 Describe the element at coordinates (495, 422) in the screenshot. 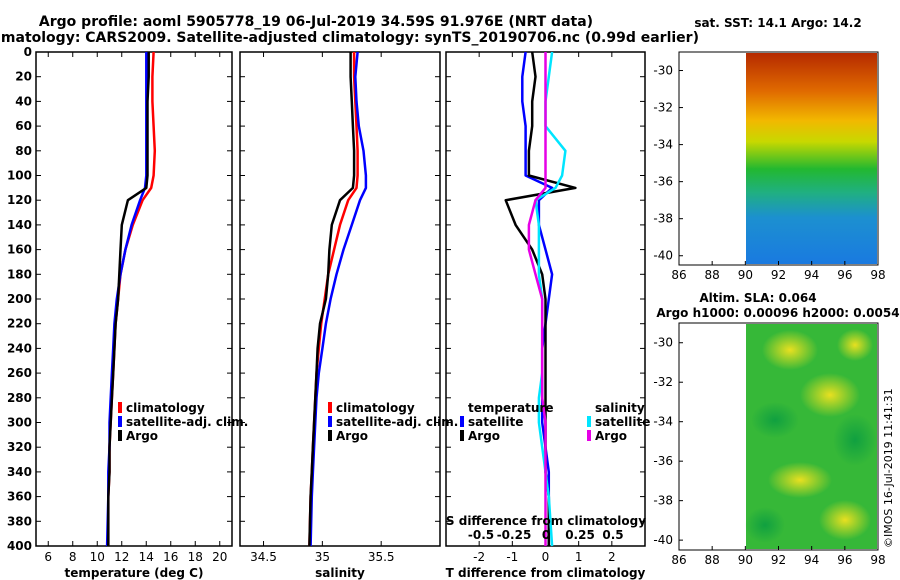

I see `legend-label-t-satellite: satellite` at that location.